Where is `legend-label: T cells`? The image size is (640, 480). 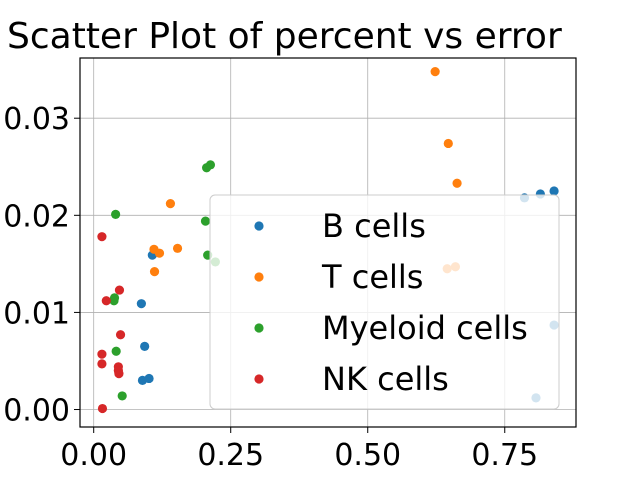 legend-label: T cells is located at coordinates (372, 277).